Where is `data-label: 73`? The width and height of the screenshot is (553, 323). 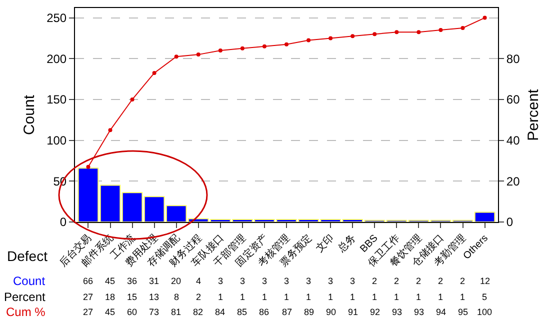
data-label: 73 is located at coordinates (154, 312).